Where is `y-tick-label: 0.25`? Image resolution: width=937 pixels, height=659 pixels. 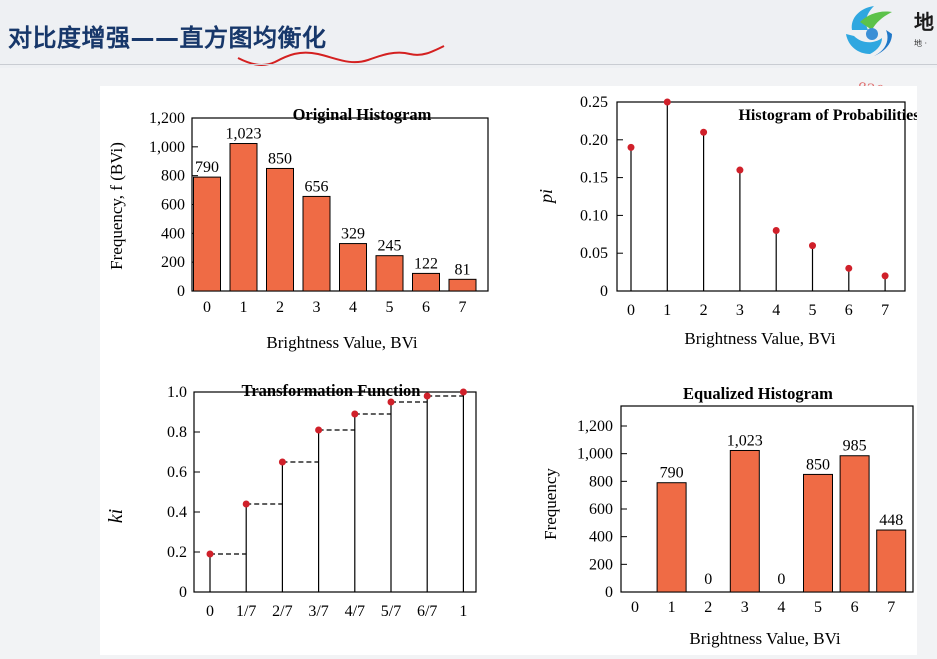
y-tick-label: 0.25 is located at coordinates (594, 102).